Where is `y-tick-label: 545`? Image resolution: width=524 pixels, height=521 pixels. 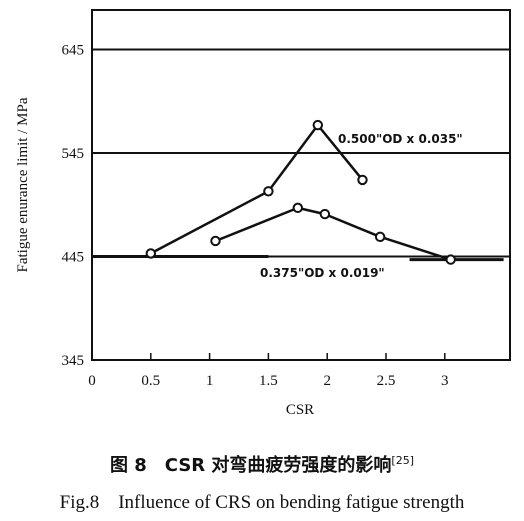 y-tick-label: 545 is located at coordinates (73, 154).